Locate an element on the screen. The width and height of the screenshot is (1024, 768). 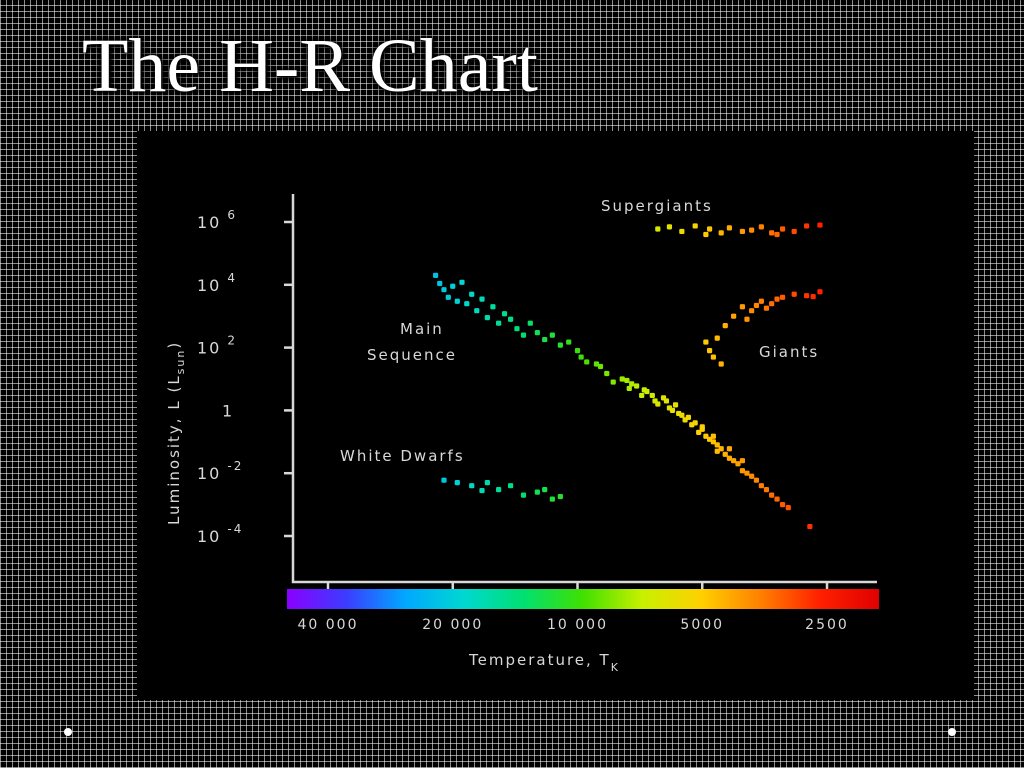
series-white-dwarfs is located at coordinates (502, 489).